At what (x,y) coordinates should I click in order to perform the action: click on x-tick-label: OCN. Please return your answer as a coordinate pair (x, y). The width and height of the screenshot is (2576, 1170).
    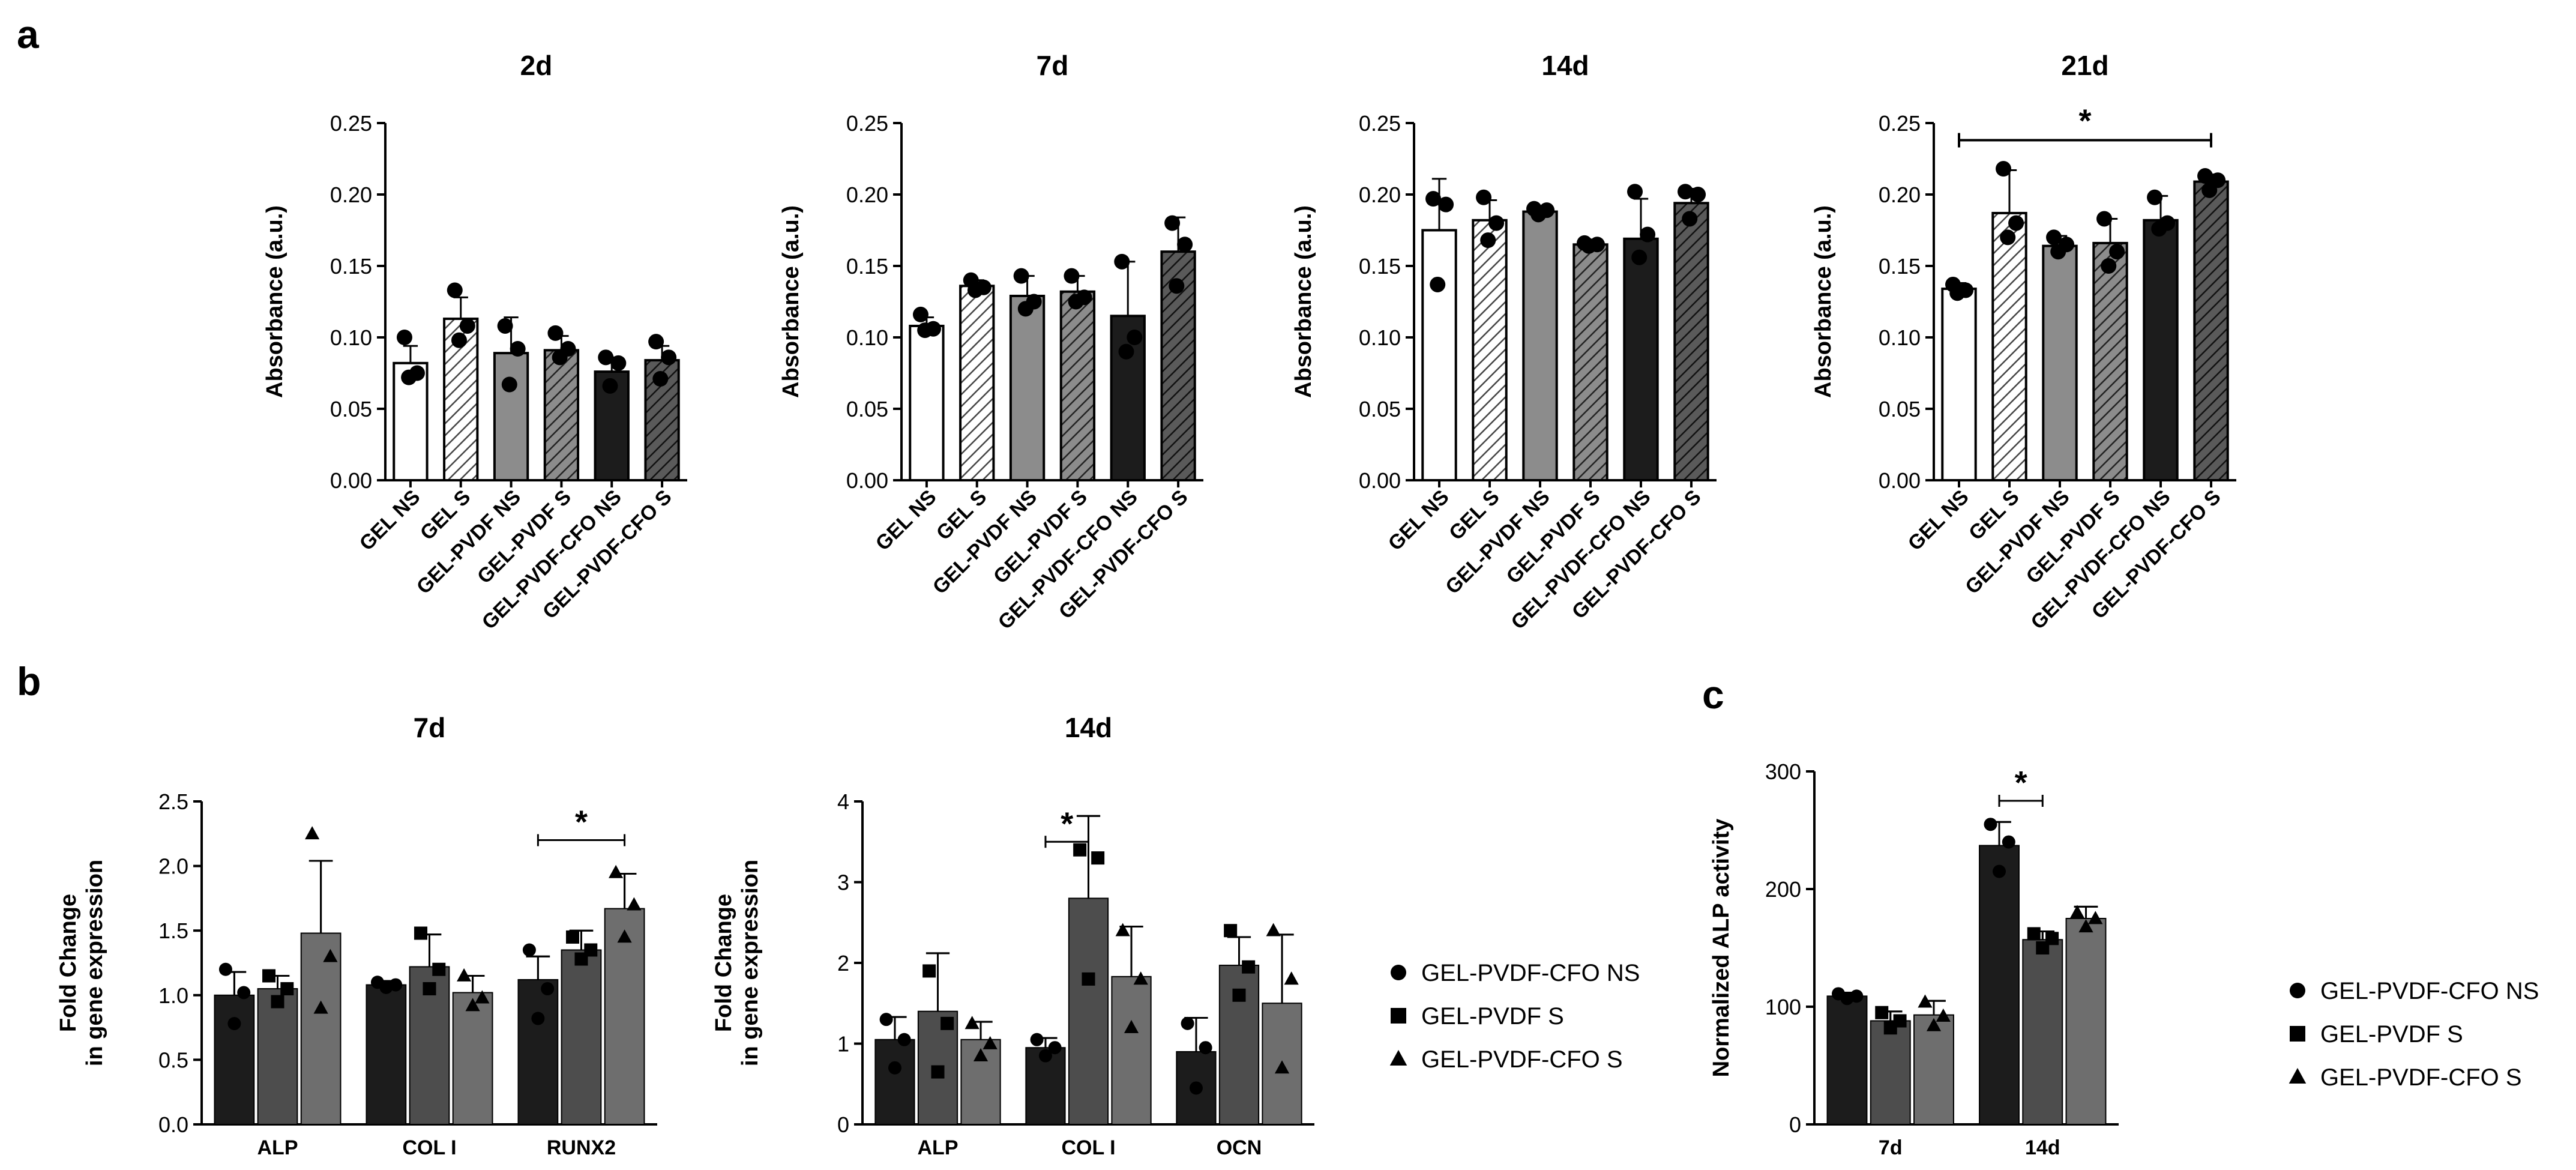
    Looking at the image, I should click on (1239, 1147).